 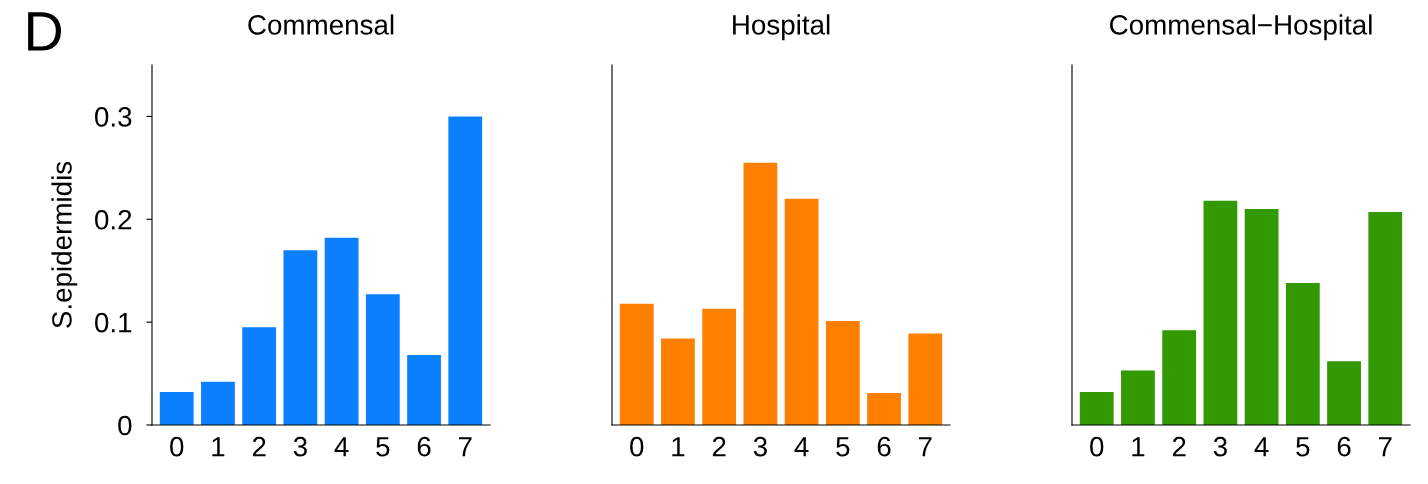 I want to click on y-axis-title: S.epidermidis, so click(x=64, y=244).